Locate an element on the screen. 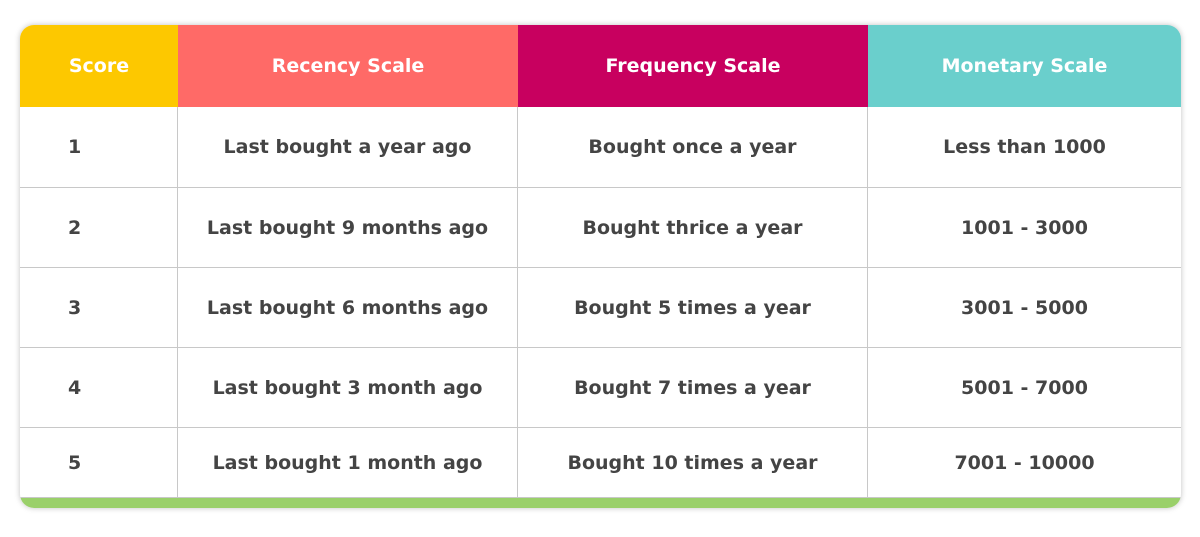 The height and width of the screenshot is (537, 1200). score-cell: 1 is located at coordinates (99, 147).